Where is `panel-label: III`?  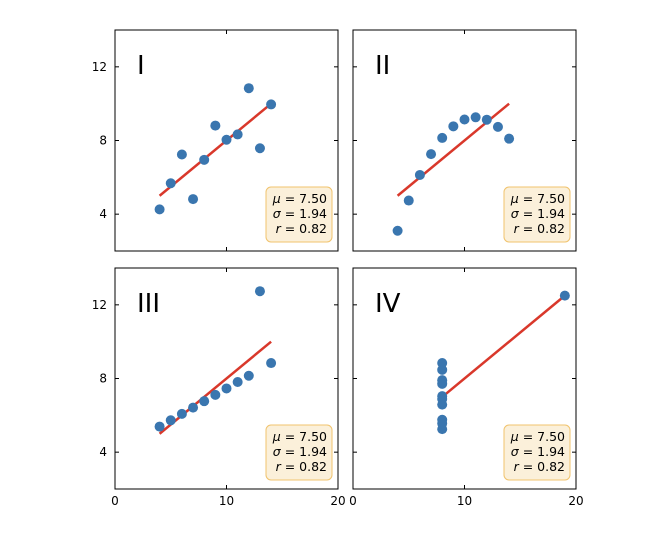 panel-label: III is located at coordinates (148, 304).